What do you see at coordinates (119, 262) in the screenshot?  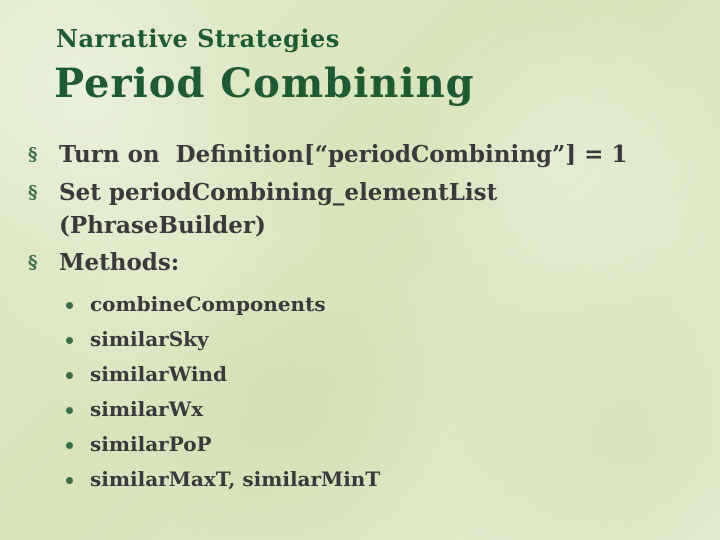 I see `bullet-text: Methods:` at bounding box center [119, 262].